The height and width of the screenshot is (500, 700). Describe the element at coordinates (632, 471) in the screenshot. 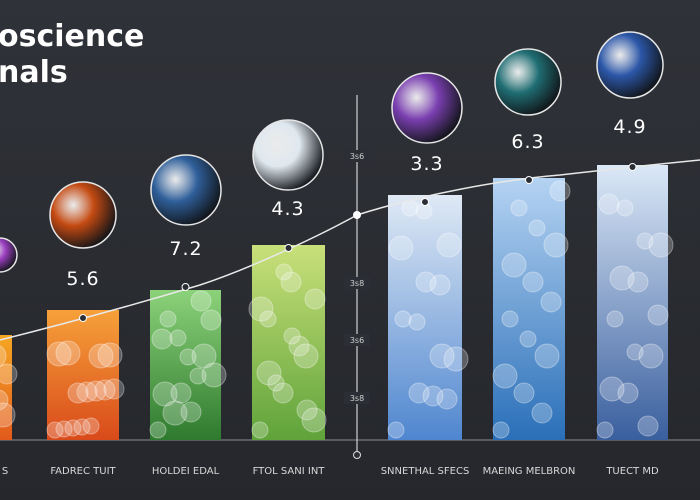

I see `item-label: TUECT MD` at that location.